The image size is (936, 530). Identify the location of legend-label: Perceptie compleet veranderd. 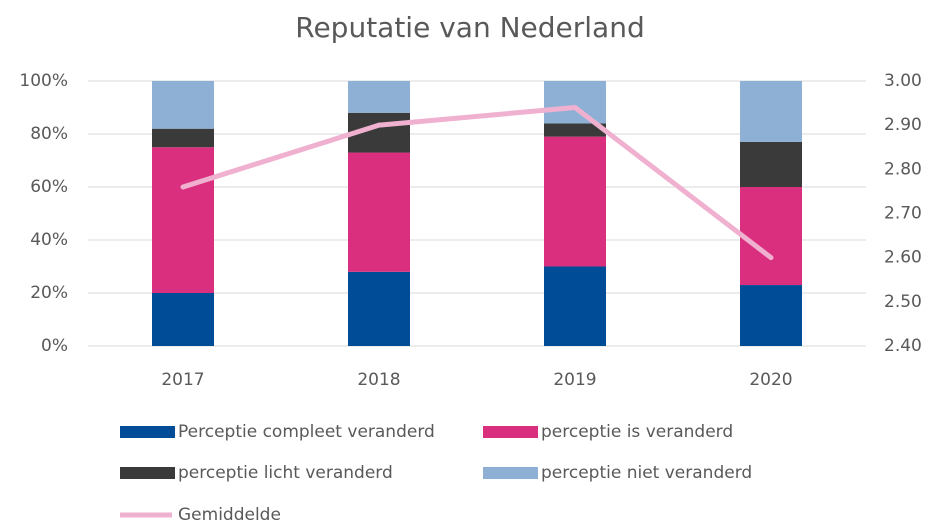
(306, 432).